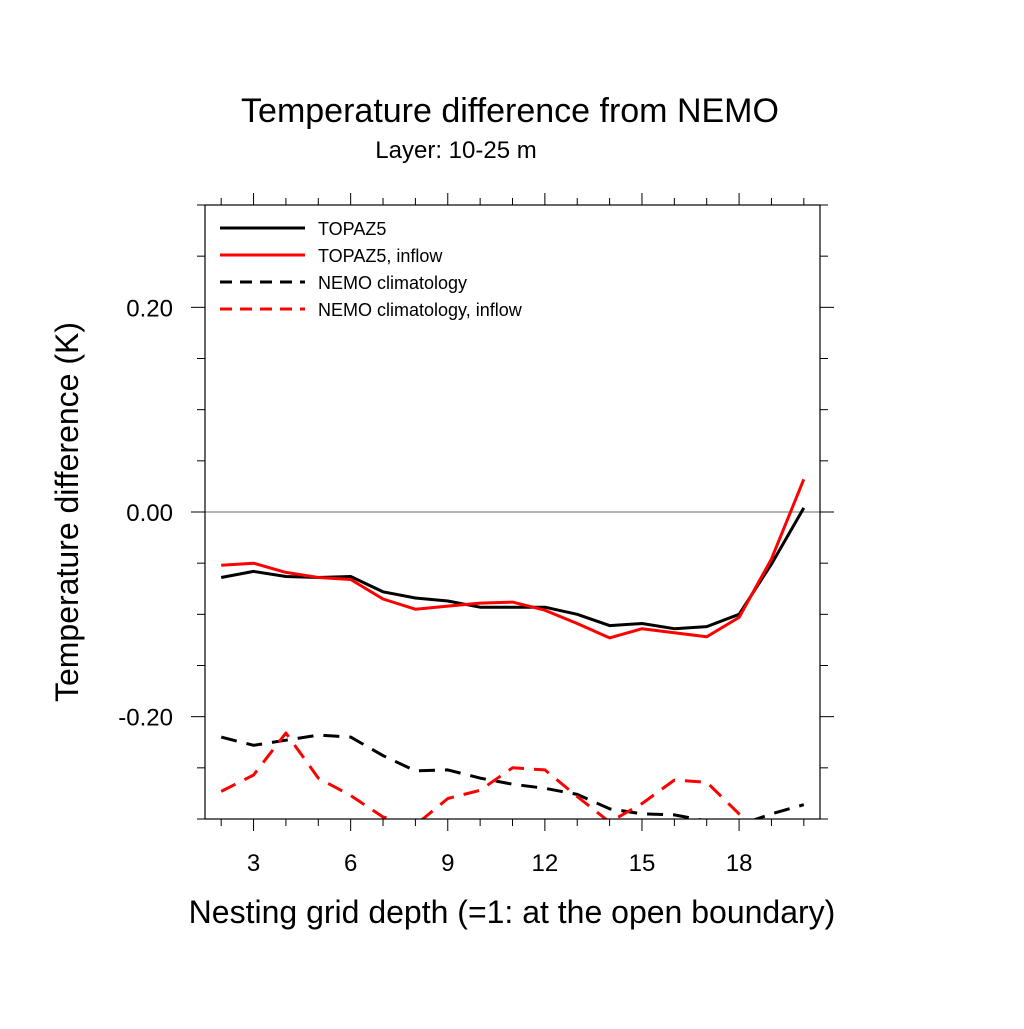 The image size is (1024, 1029). I want to click on x-tick-label: 18, so click(739, 863).